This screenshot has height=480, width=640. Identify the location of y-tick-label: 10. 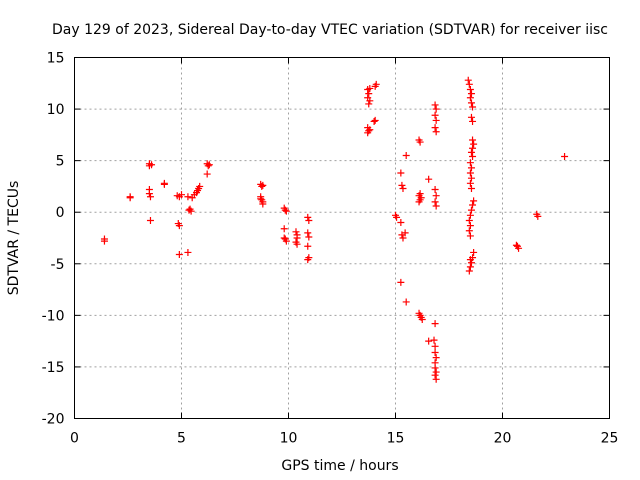
(56, 110).